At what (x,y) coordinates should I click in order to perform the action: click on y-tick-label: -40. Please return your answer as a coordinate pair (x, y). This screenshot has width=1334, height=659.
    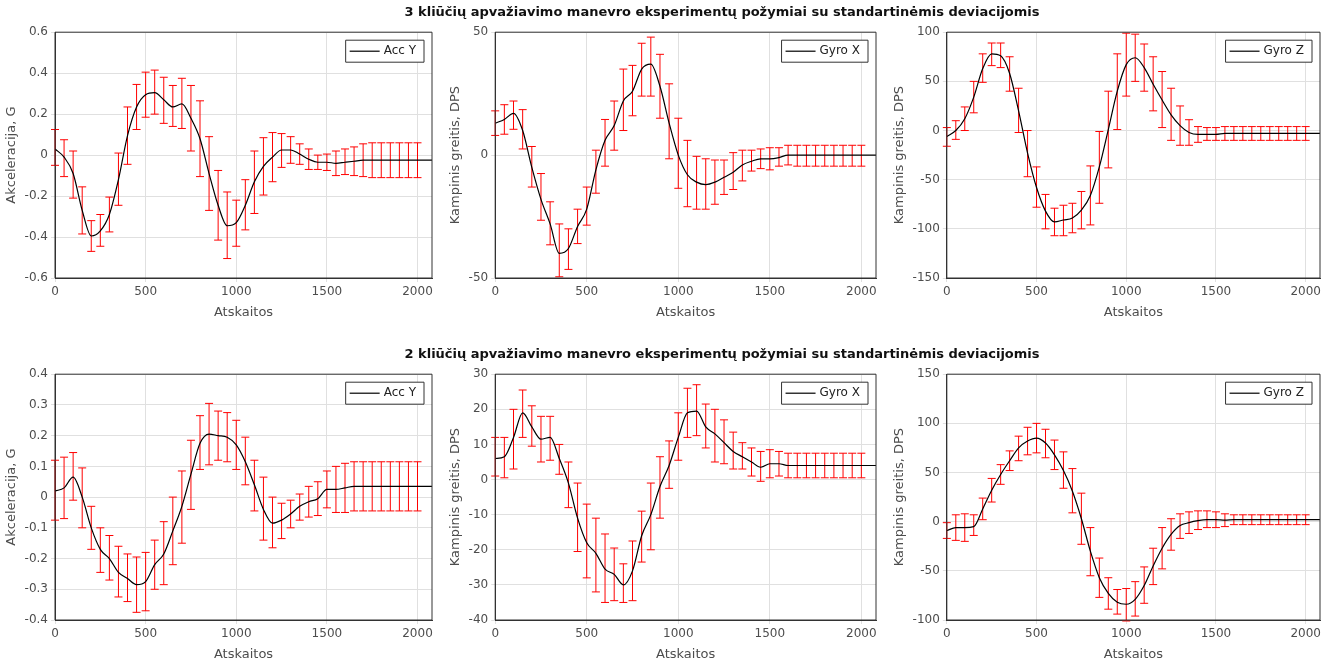
    Looking at the image, I should click on (478, 619).